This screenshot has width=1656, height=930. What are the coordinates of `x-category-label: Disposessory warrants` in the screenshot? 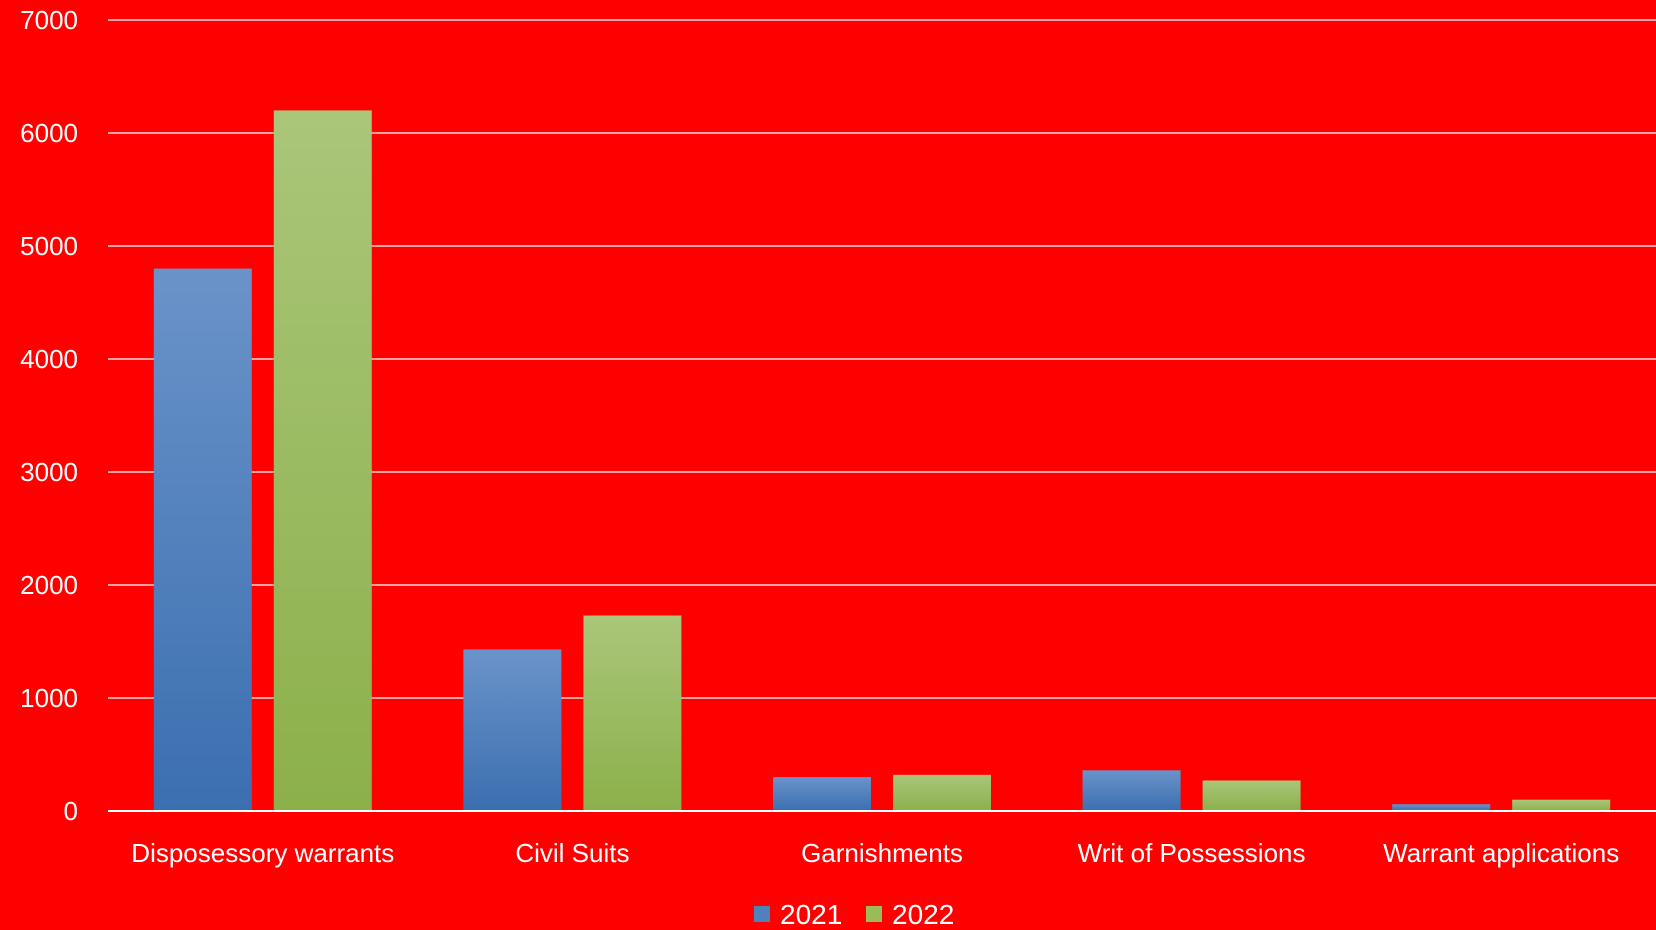 It's located at (262, 853).